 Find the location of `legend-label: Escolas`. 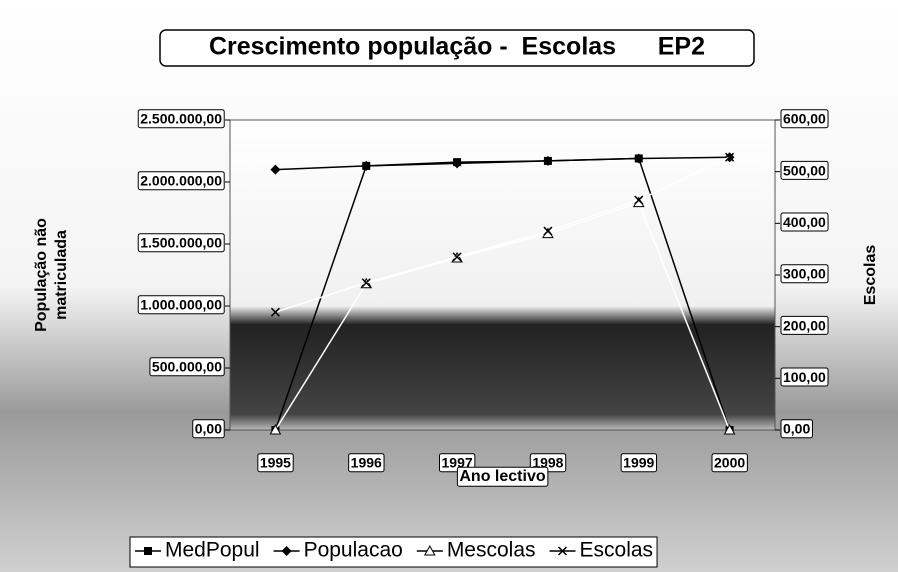

legend-label: Escolas is located at coordinates (617, 550).